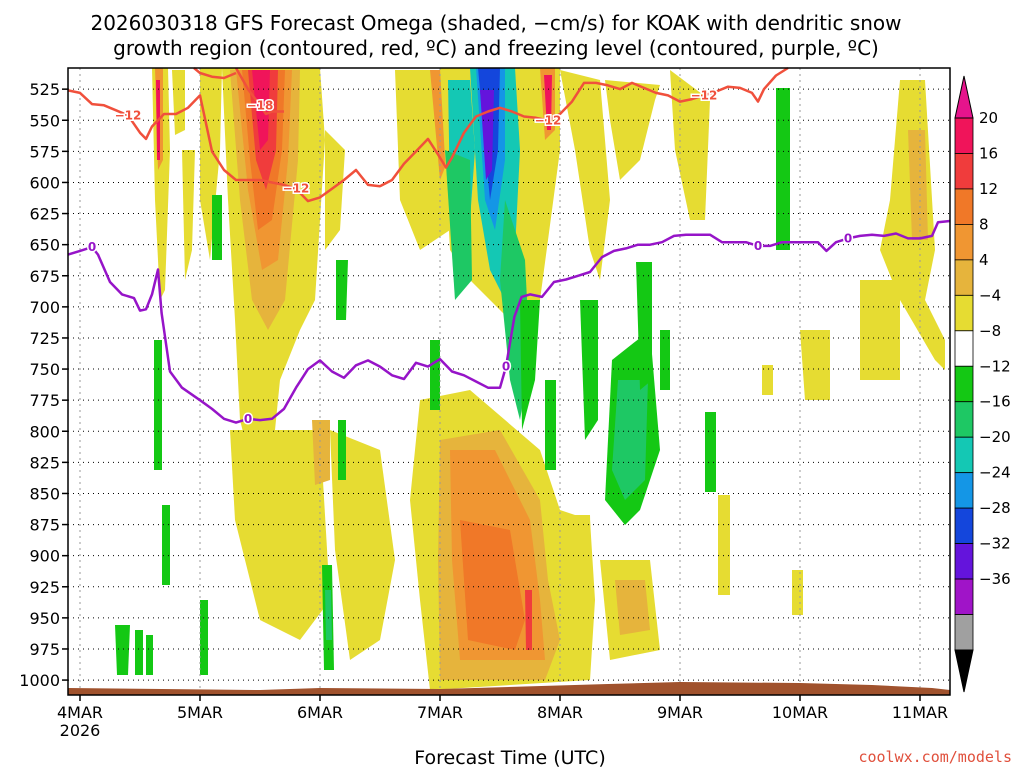 This screenshot has width=1024, height=768. What do you see at coordinates (995, 544) in the screenshot?
I see `colorbar-label: −32` at bounding box center [995, 544].